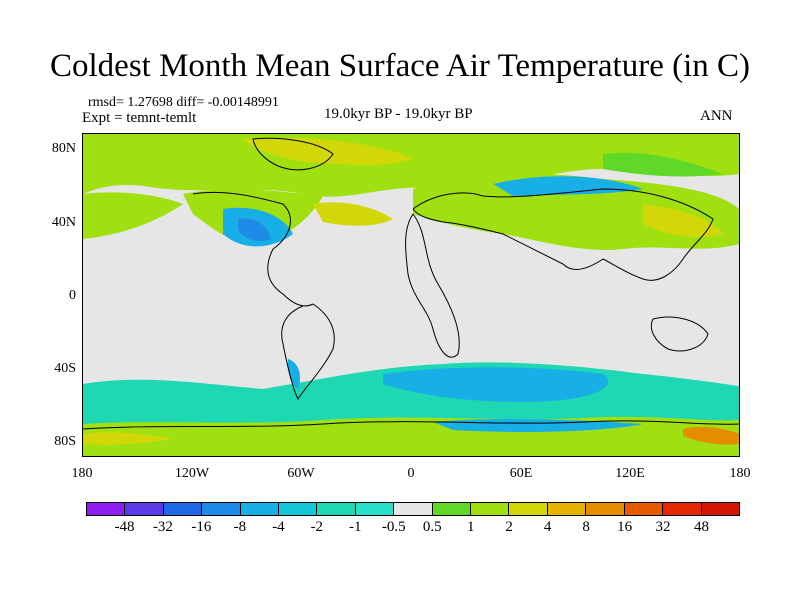  Describe the element at coordinates (470, 527) in the screenshot. I see `colorbar-label: 1` at that location.